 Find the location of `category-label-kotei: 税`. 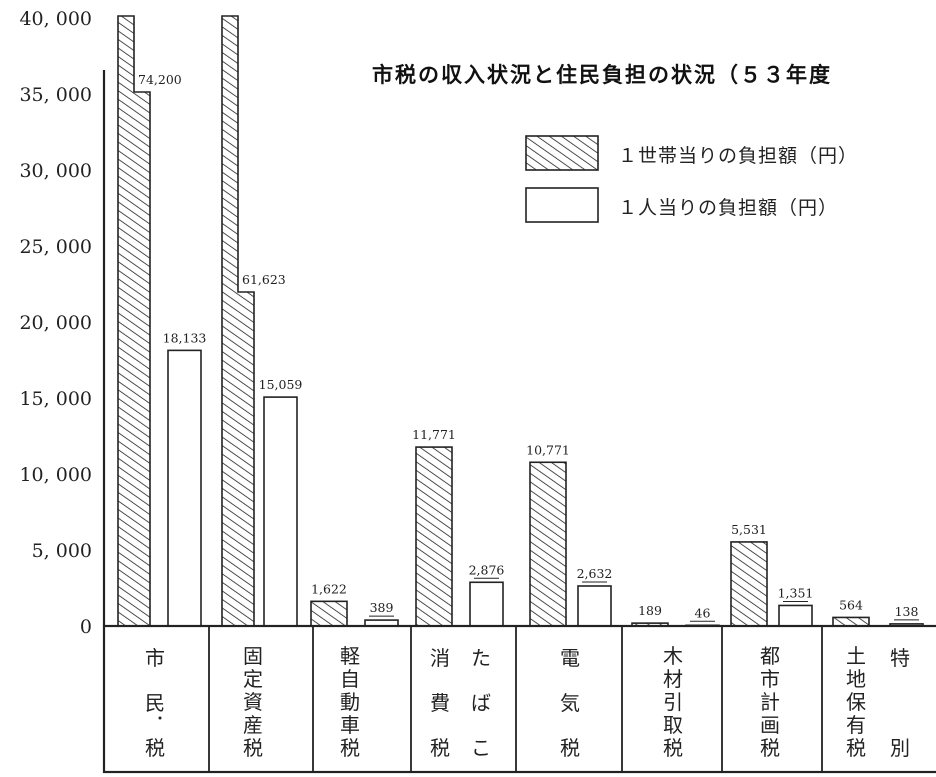

category-label-kotei: 税 is located at coordinates (253, 748).